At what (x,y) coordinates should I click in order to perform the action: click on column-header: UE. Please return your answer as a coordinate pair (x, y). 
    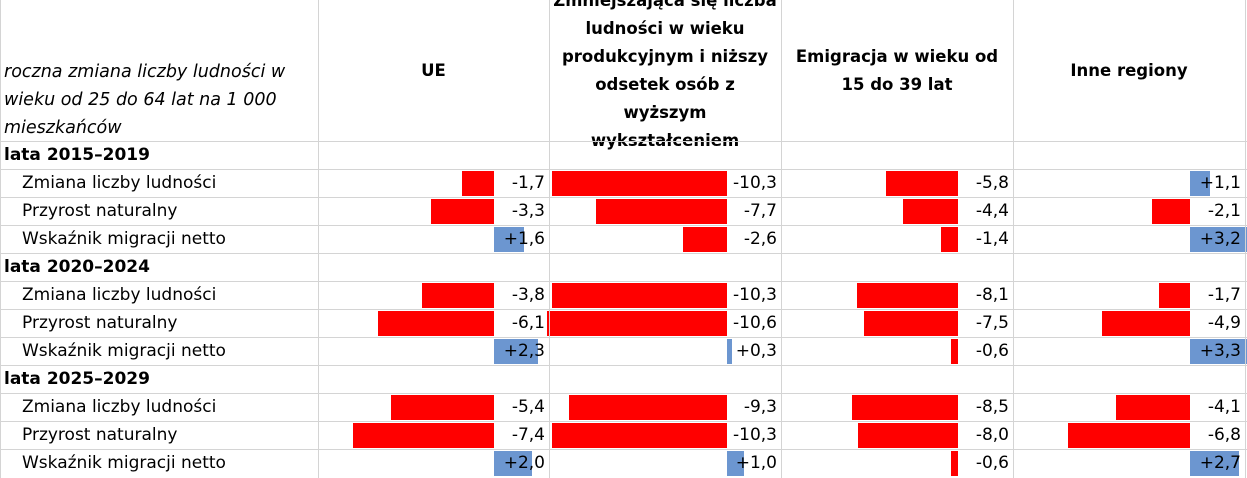
    Looking at the image, I should click on (433, 70).